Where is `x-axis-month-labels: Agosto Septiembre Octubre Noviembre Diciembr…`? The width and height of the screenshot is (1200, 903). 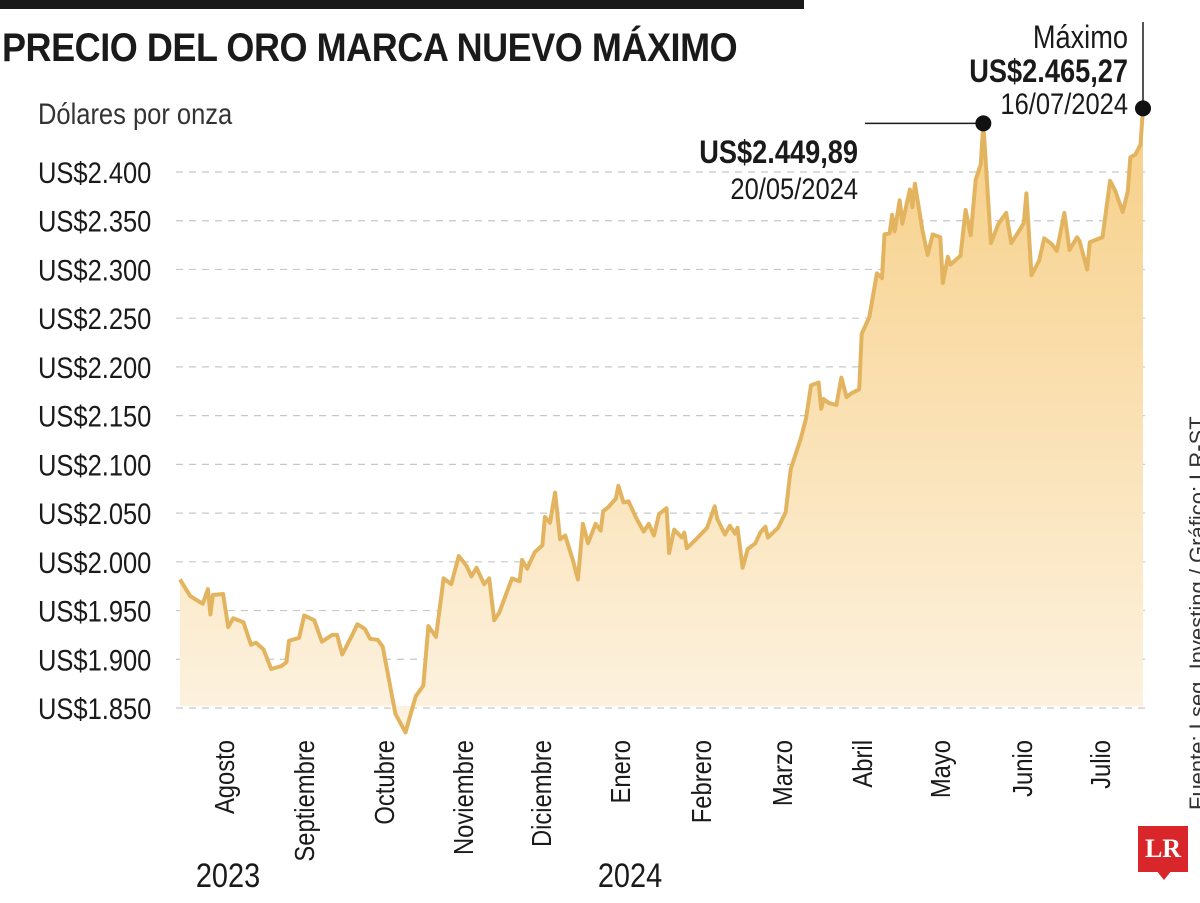
x-axis-month-labels: Agosto Septiembre Octubre Noviembre Diciembr… is located at coordinates (662, 801).